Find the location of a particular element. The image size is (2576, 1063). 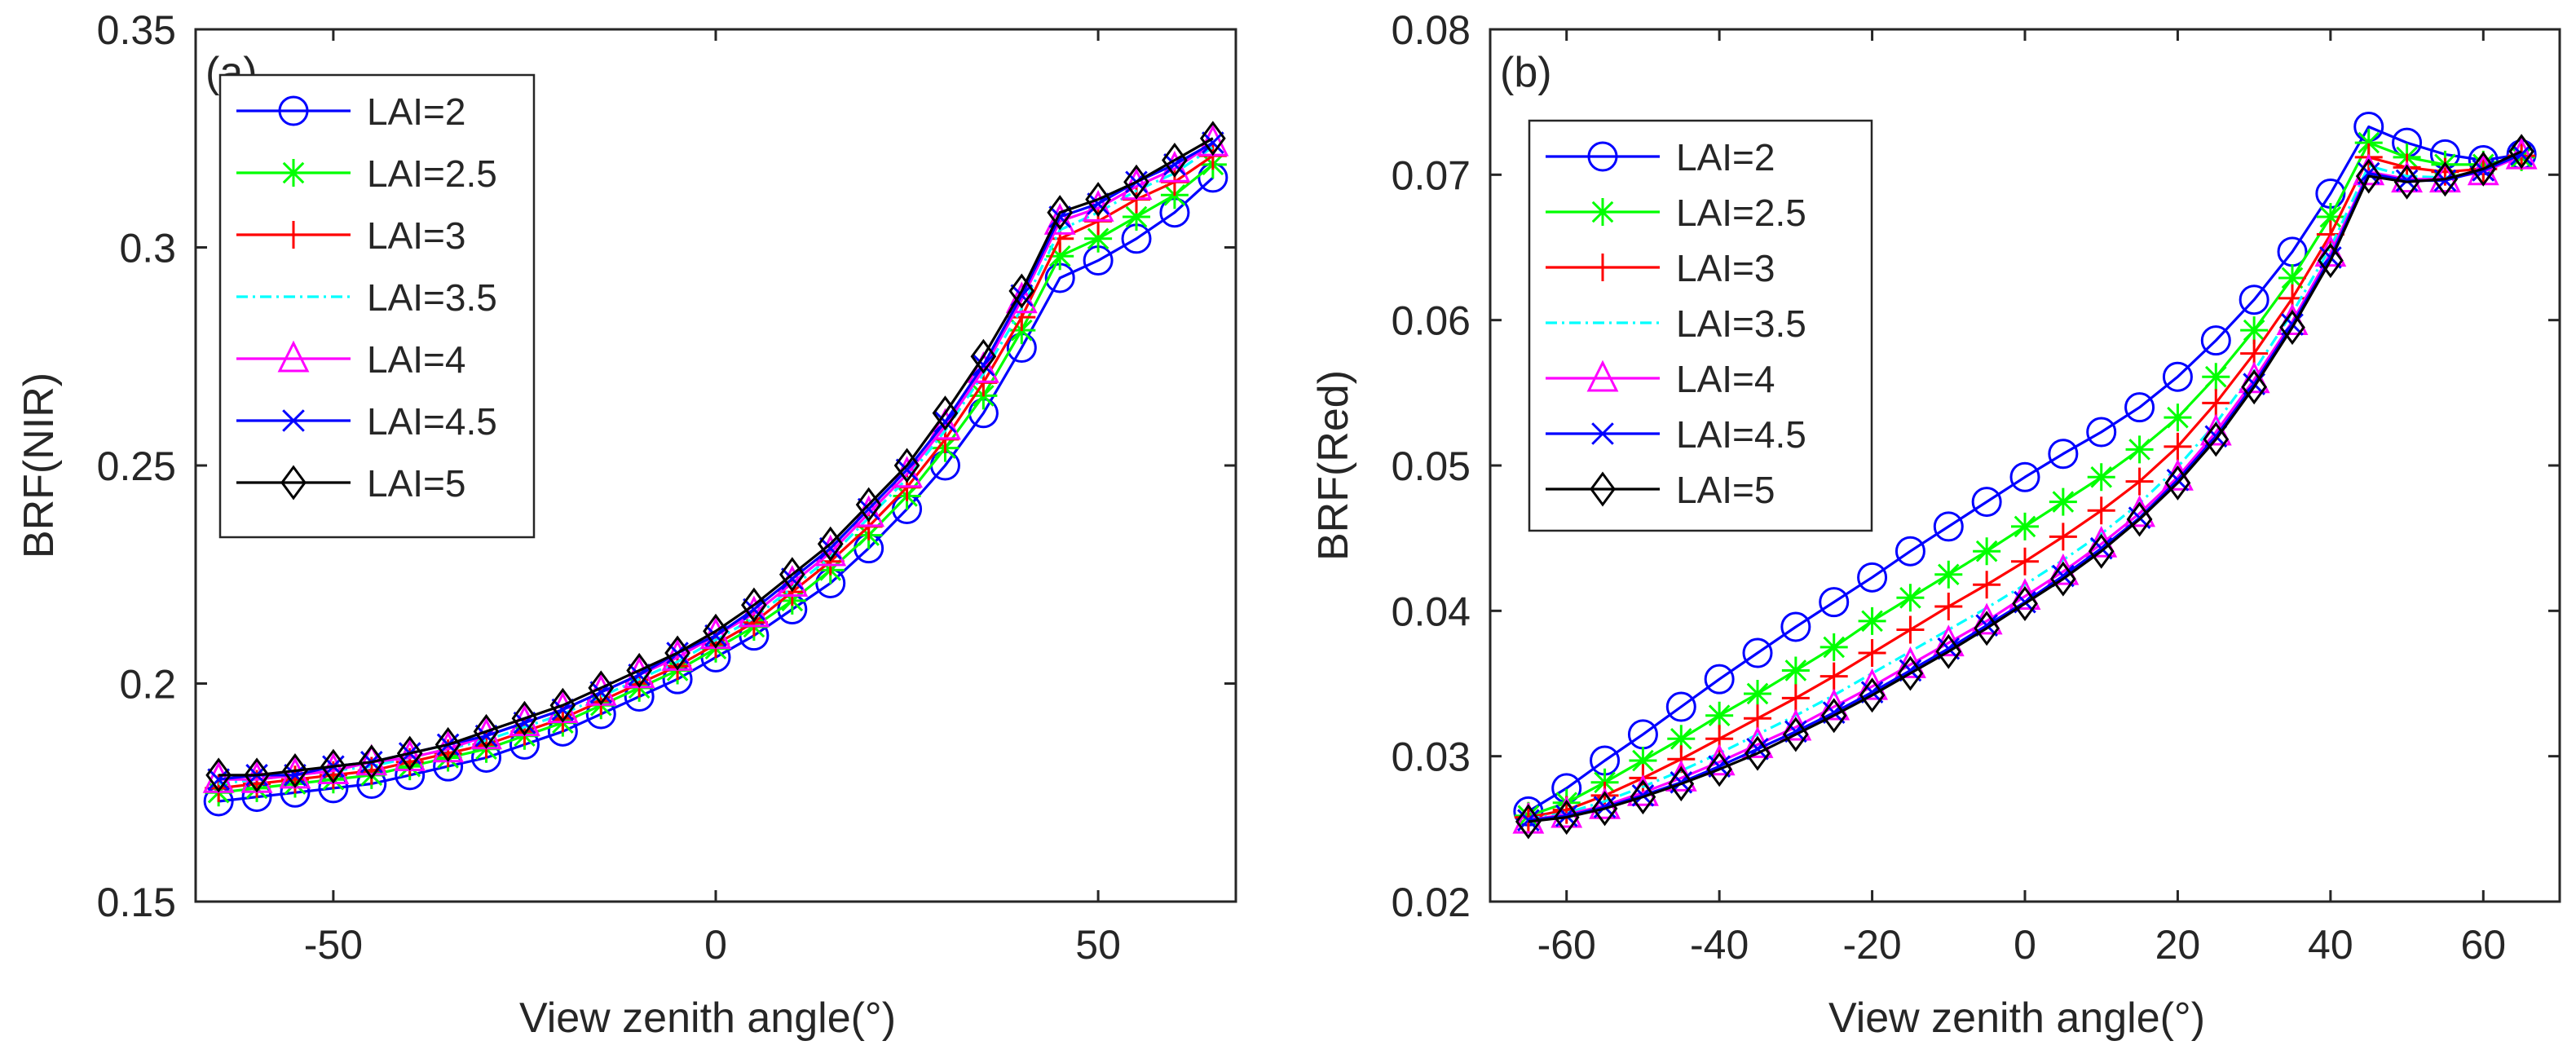

legend-label: LAI=2 is located at coordinates (416, 111).